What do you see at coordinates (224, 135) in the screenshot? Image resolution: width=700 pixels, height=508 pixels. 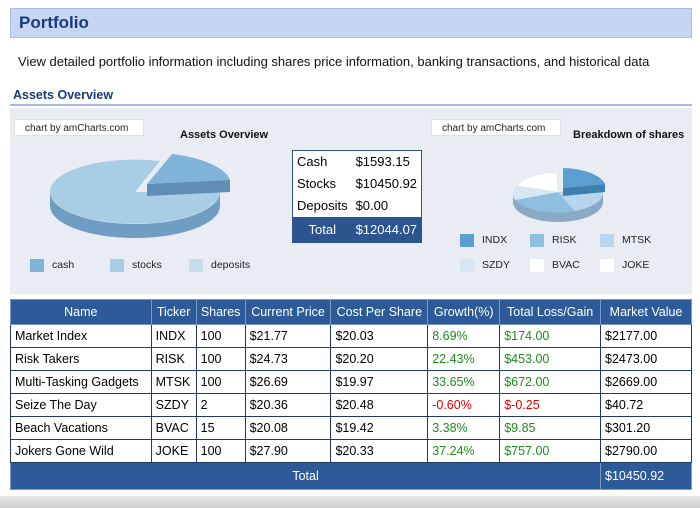 I see `assets-chart-title: Assets Overview` at bounding box center [224, 135].